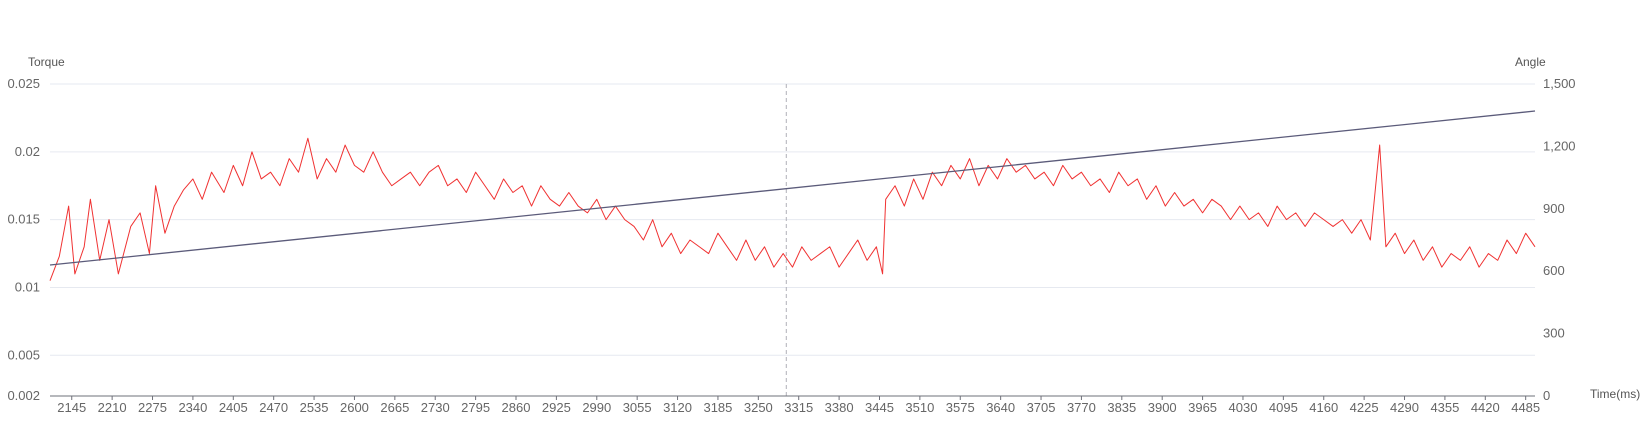 This screenshot has height=445, width=1650. What do you see at coordinates (1546, 395) in the screenshot?
I see `right-tick-label: 0` at bounding box center [1546, 395].